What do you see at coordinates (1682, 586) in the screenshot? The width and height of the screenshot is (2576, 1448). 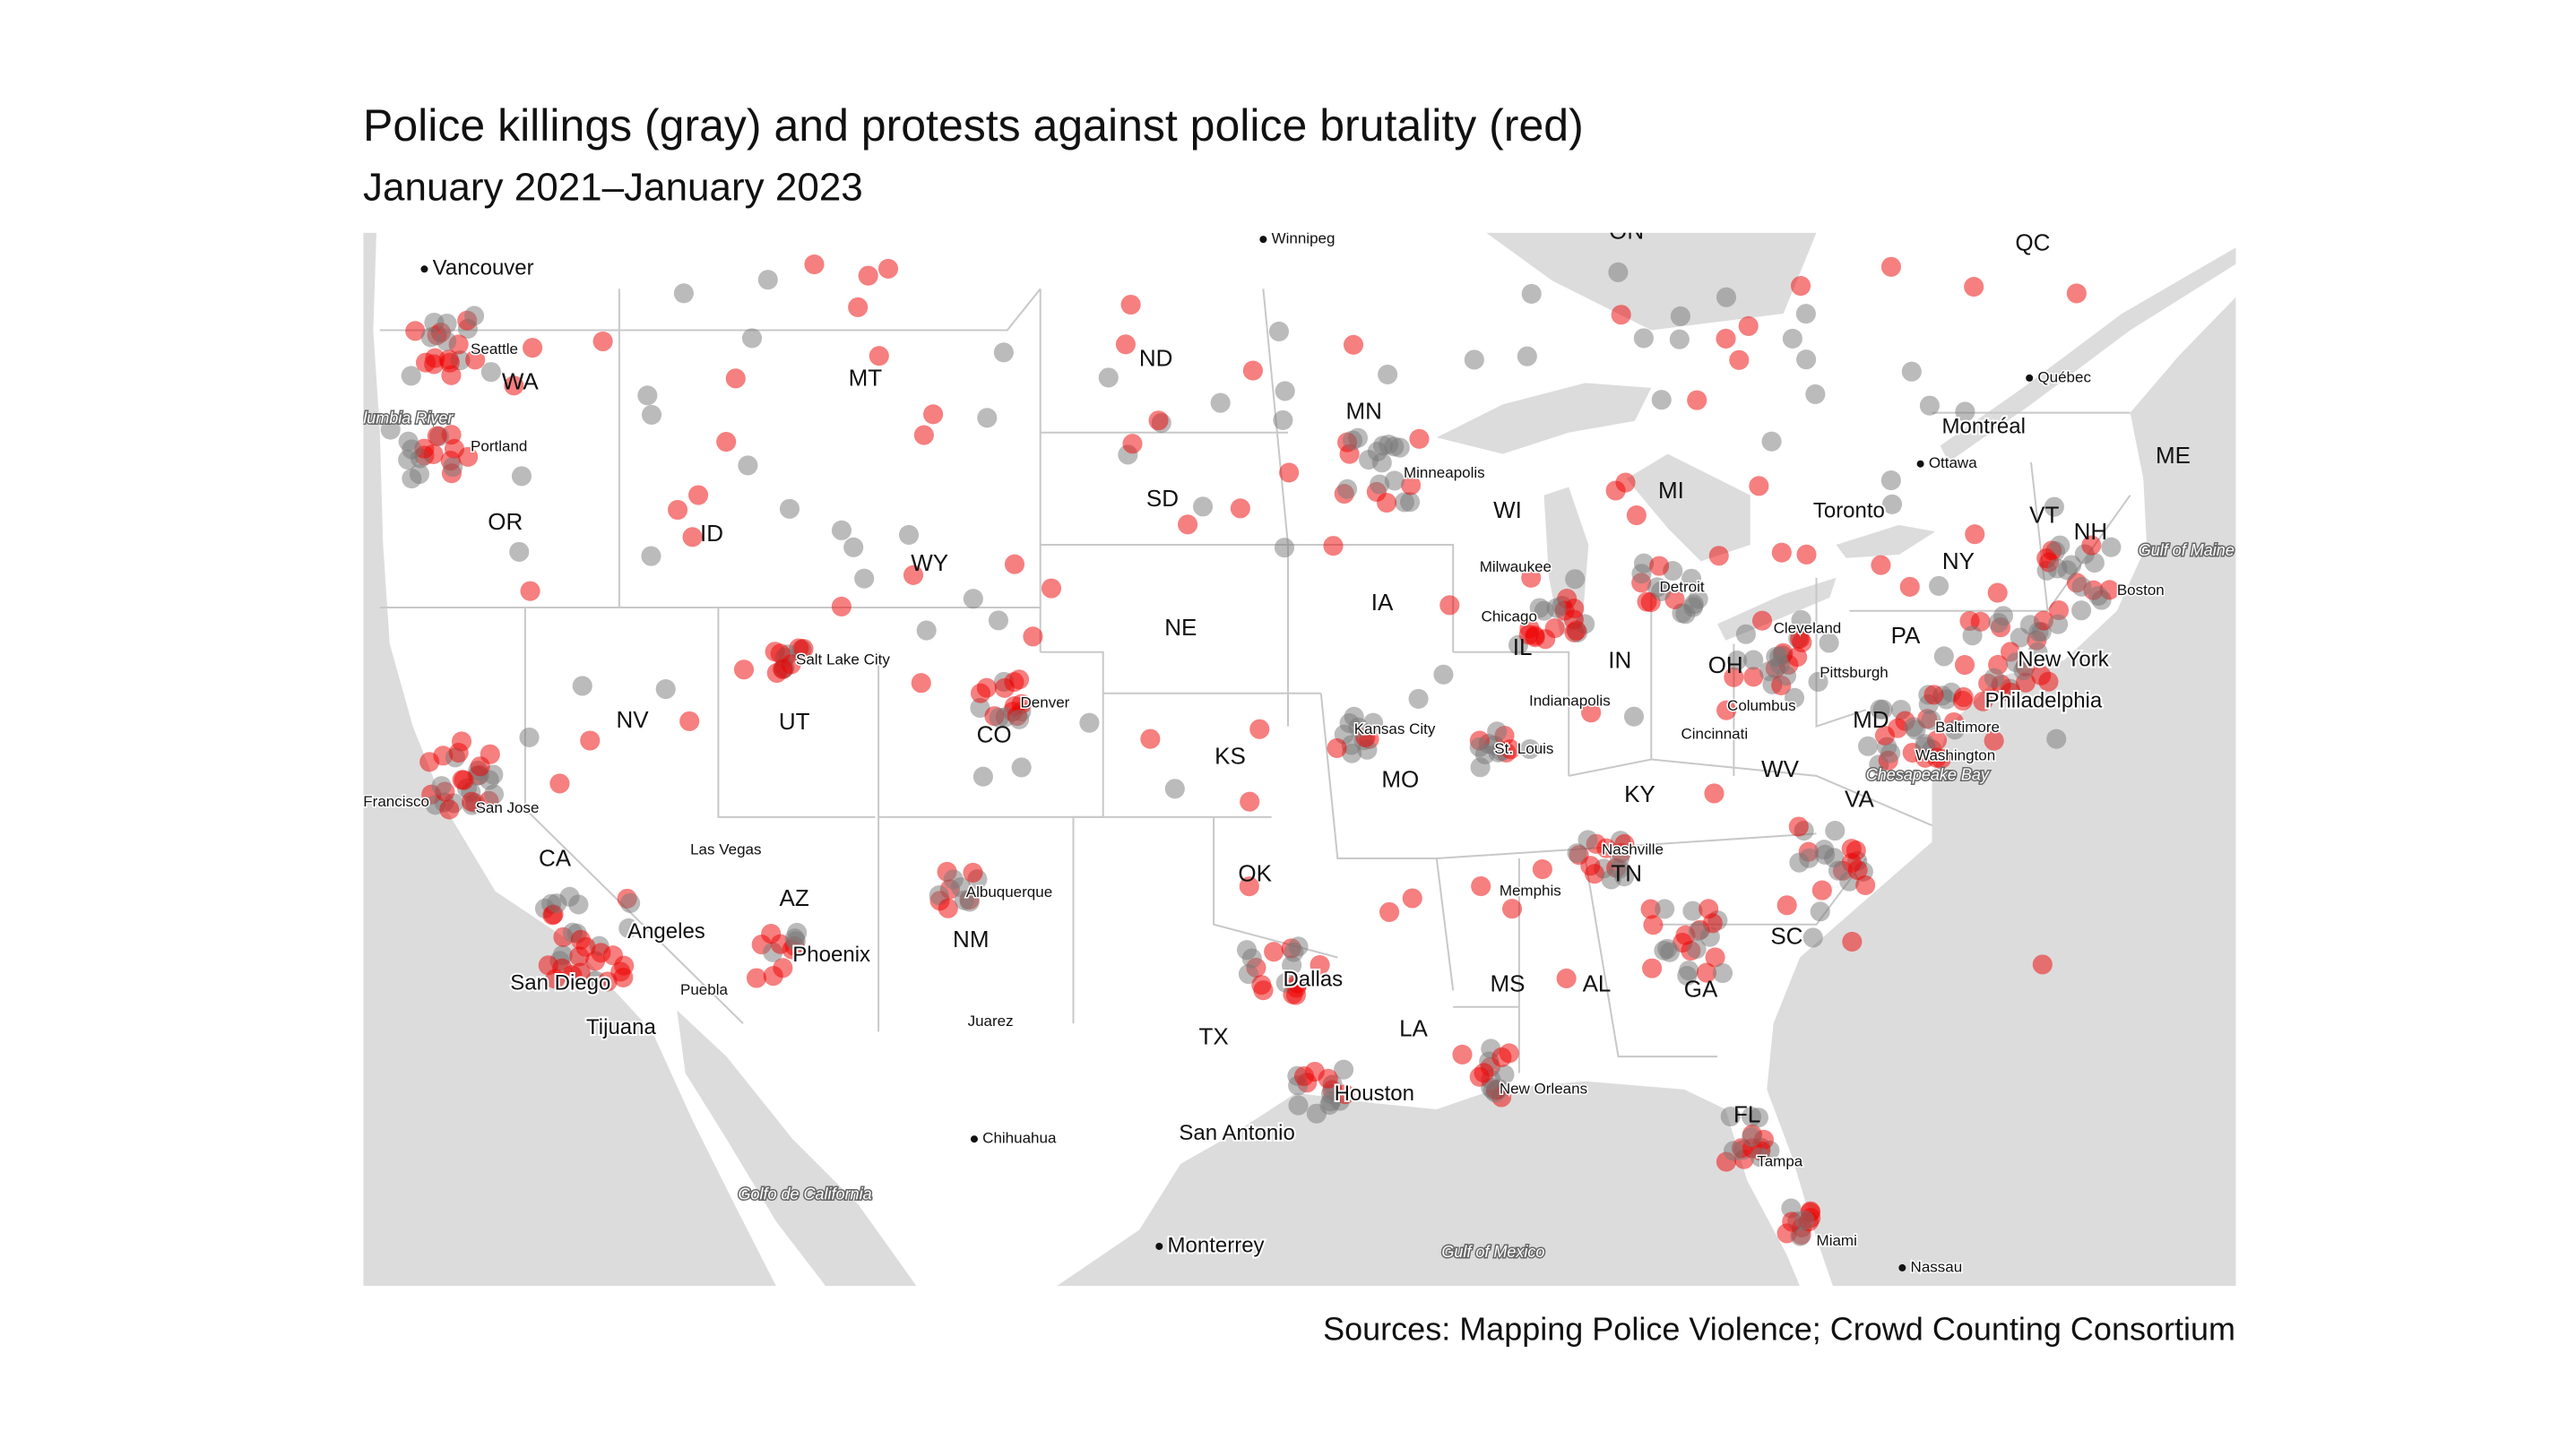 I see `city-label: Detroit` at bounding box center [1682, 586].